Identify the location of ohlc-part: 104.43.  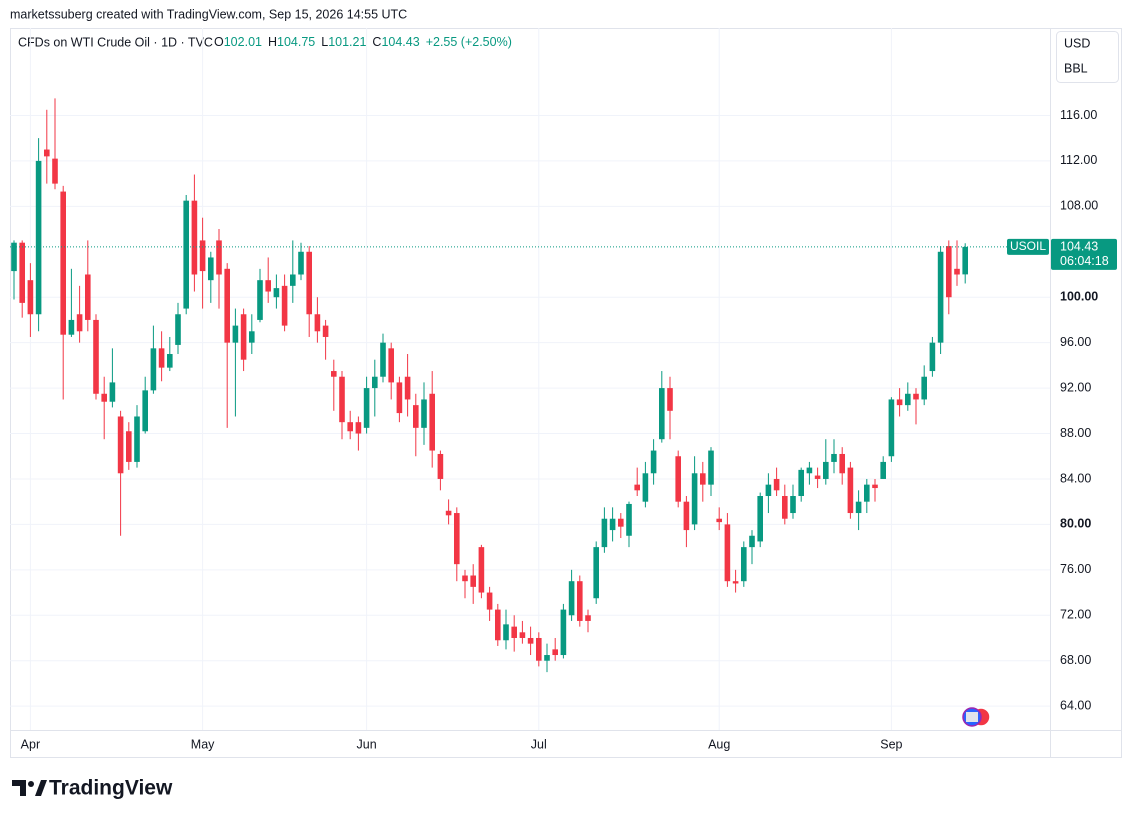
(400, 42).